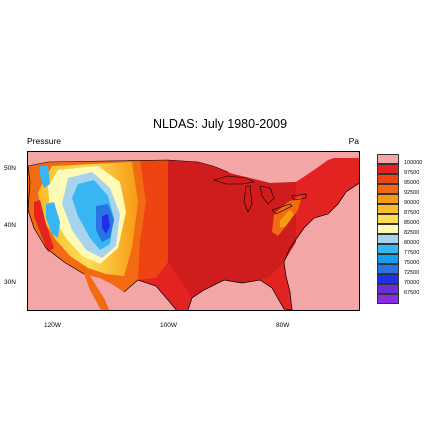 This screenshot has height=440, width=440. Describe the element at coordinates (45, 177) in the screenshot. I see `cascades-blue` at that location.